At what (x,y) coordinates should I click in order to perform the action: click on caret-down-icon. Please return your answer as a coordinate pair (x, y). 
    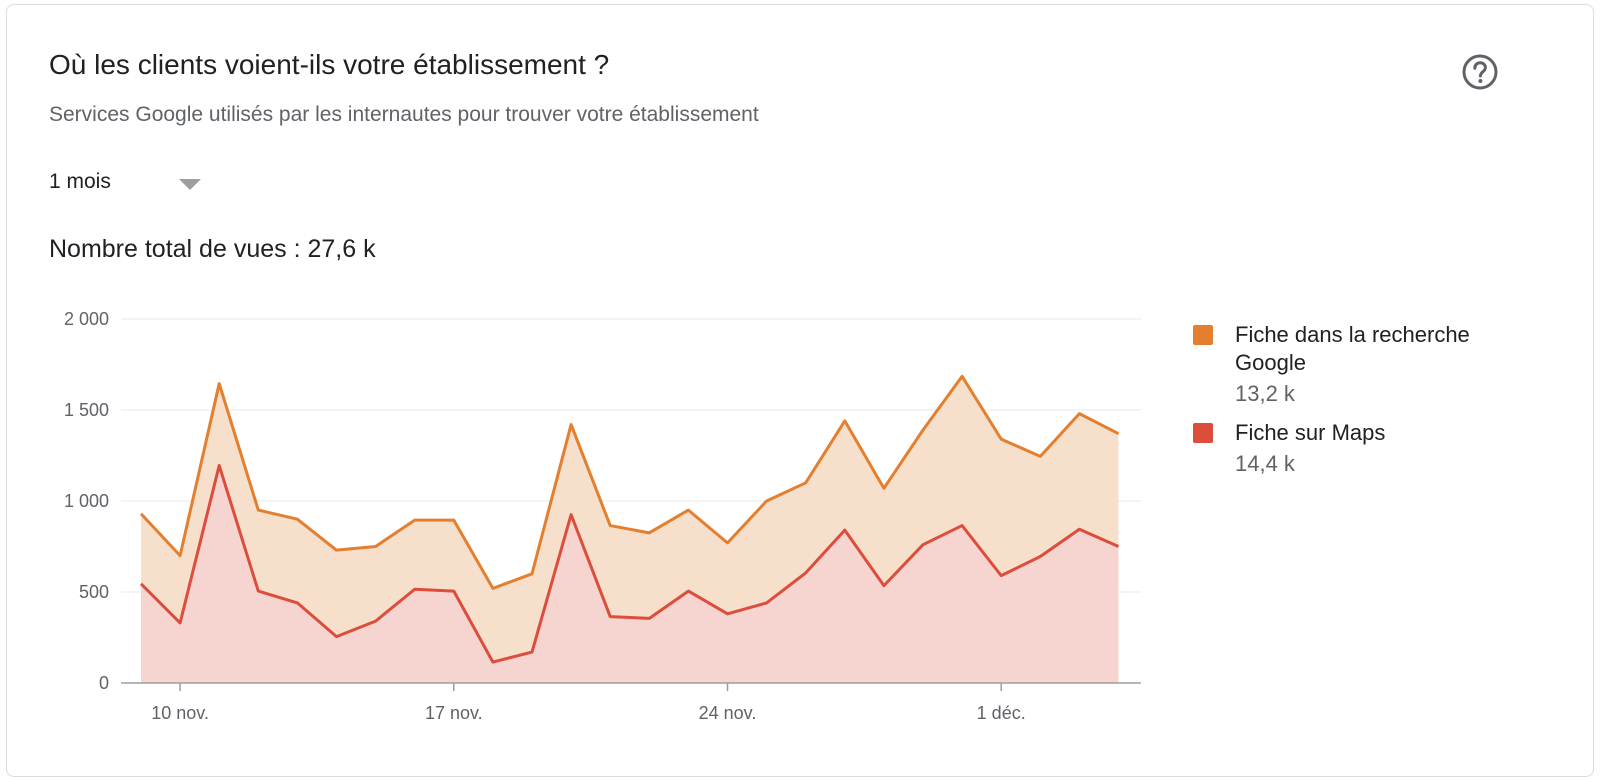
    Looking at the image, I should click on (190, 184).